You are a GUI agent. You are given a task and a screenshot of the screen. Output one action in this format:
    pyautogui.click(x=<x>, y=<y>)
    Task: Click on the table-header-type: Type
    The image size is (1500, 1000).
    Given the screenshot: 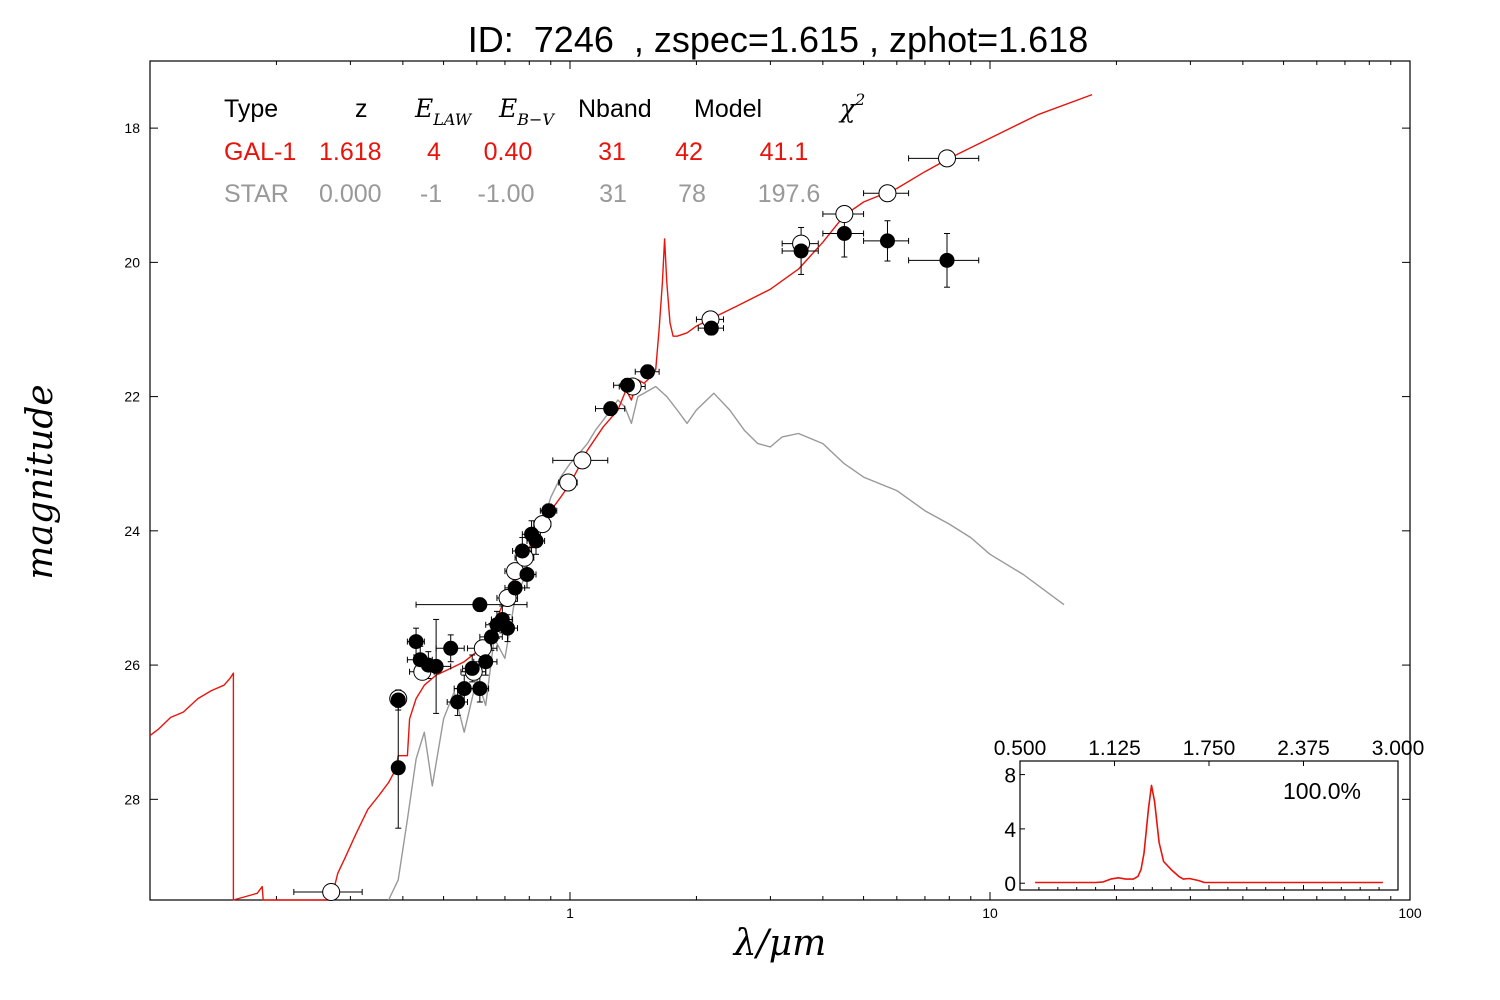 What is the action you would take?
    pyautogui.click(x=251, y=109)
    